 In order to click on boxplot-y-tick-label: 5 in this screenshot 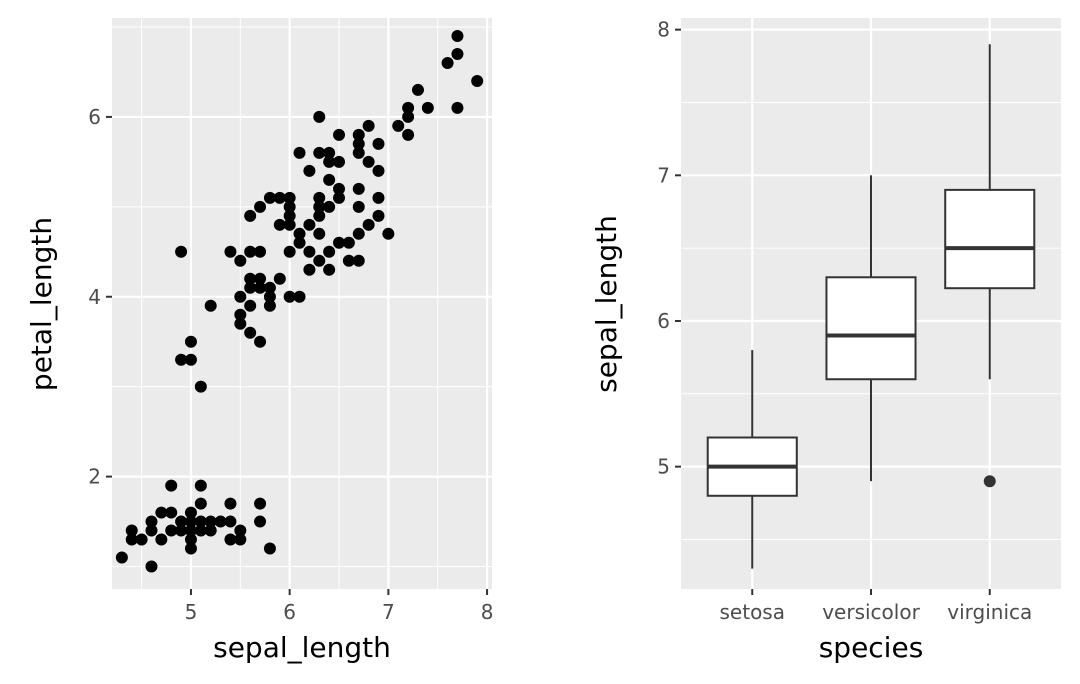, I will do `click(663, 467)`.